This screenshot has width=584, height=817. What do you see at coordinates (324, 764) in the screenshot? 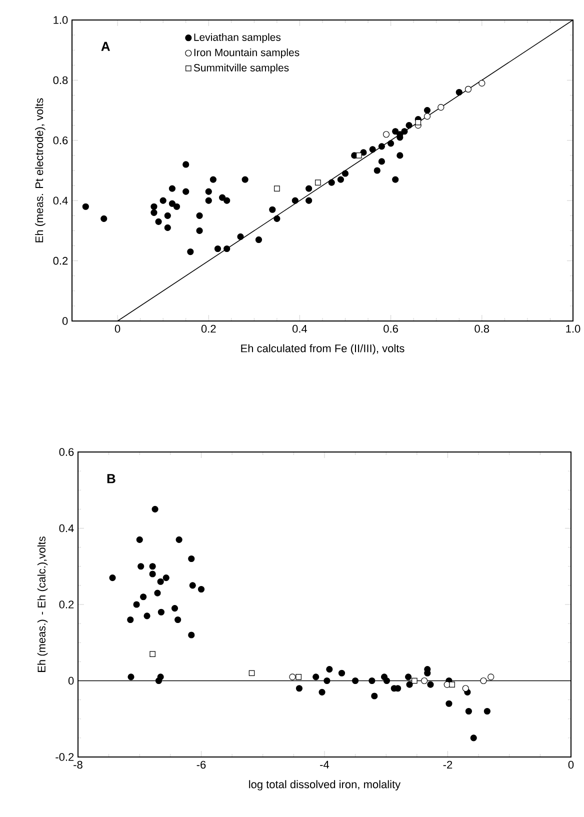
I see `x-tick-label: -4` at bounding box center [324, 764].